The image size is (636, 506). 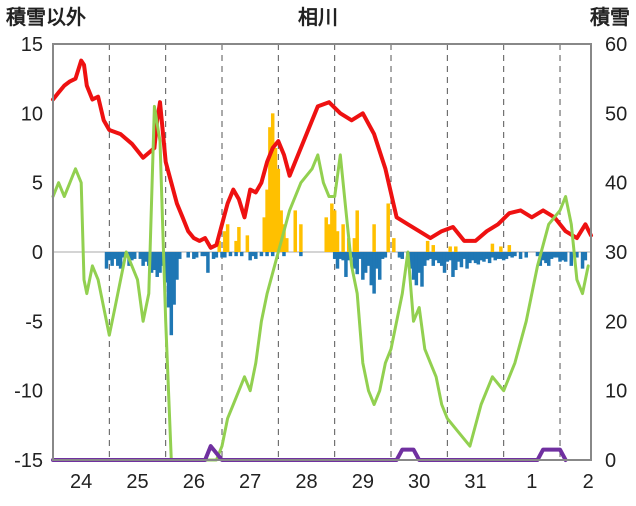 What do you see at coordinates (37, 184) in the screenshot?
I see `y-left-tick-label: 5` at bounding box center [37, 184].